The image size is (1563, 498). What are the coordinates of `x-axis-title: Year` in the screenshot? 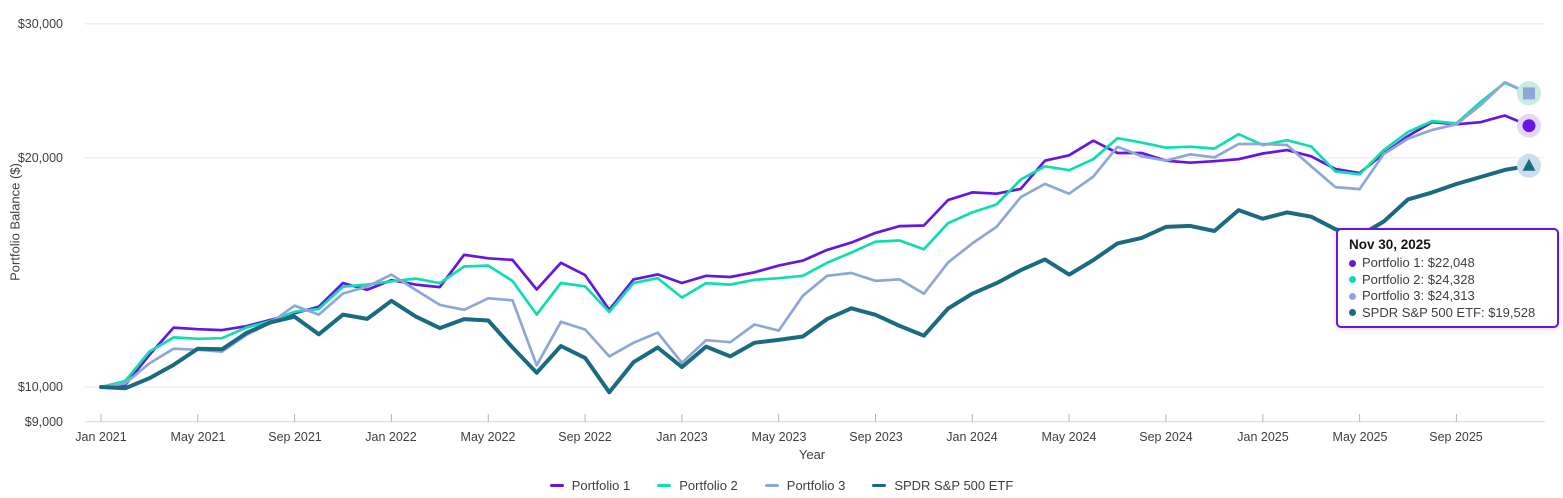 It's located at (812, 454).